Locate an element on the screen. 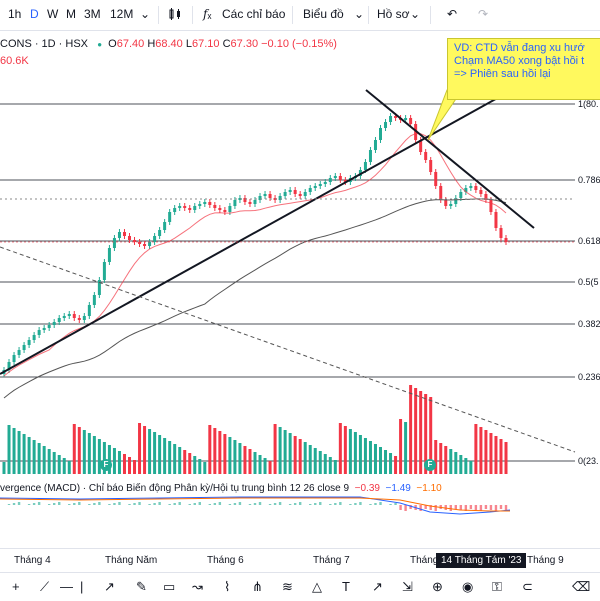 The height and width of the screenshot is (601, 600). arrow-icon: ↗ is located at coordinates (377, 586).